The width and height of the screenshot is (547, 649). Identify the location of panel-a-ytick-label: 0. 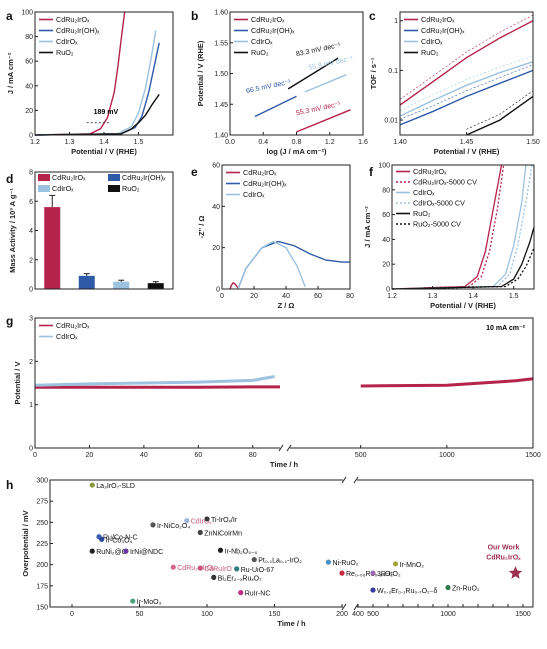
(31, 136).